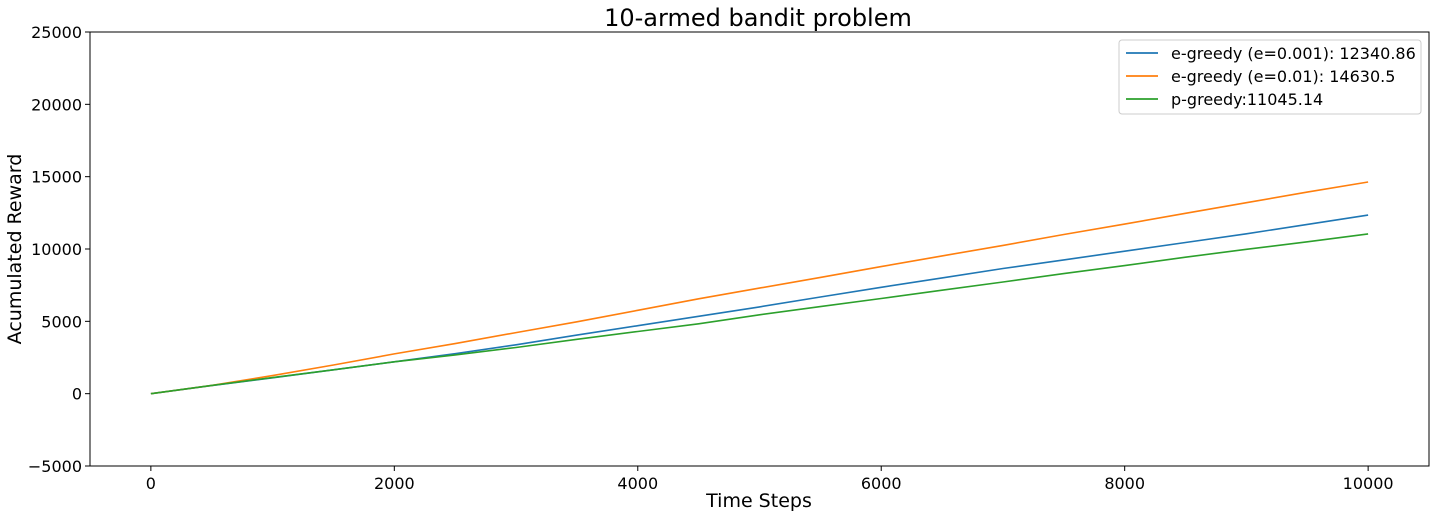 This screenshot has height=518, width=1436. What do you see at coordinates (56, 177) in the screenshot?
I see `y-tick-label: 15000` at bounding box center [56, 177].